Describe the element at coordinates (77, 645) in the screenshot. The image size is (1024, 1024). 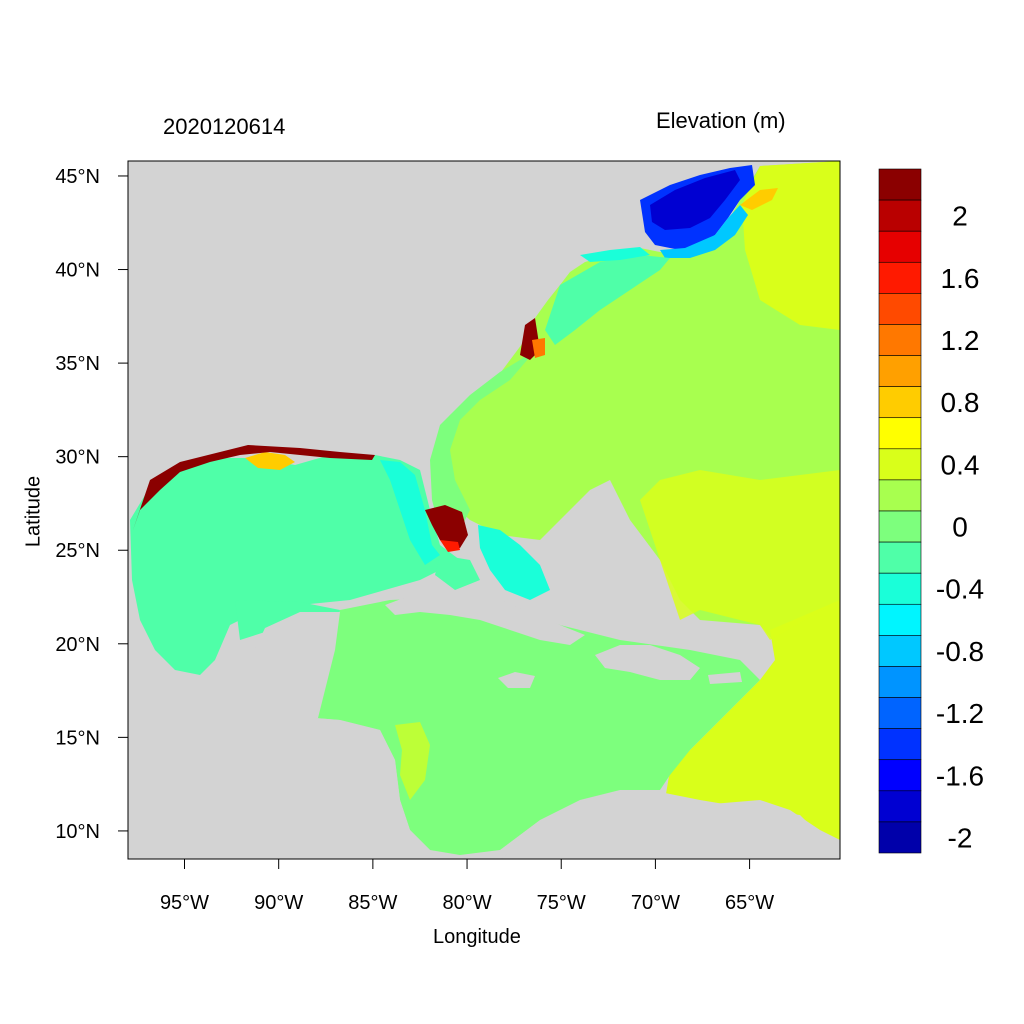
I see `y-tick-label: 20°N` at that location.